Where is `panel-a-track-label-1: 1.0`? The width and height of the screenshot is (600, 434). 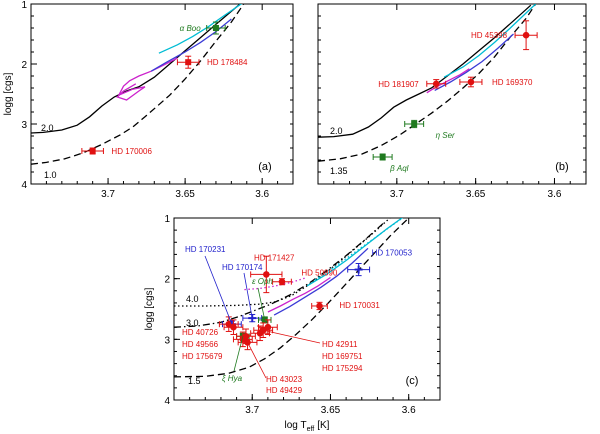 panel-a-track-label-1: 1.0 is located at coordinates (50, 175).